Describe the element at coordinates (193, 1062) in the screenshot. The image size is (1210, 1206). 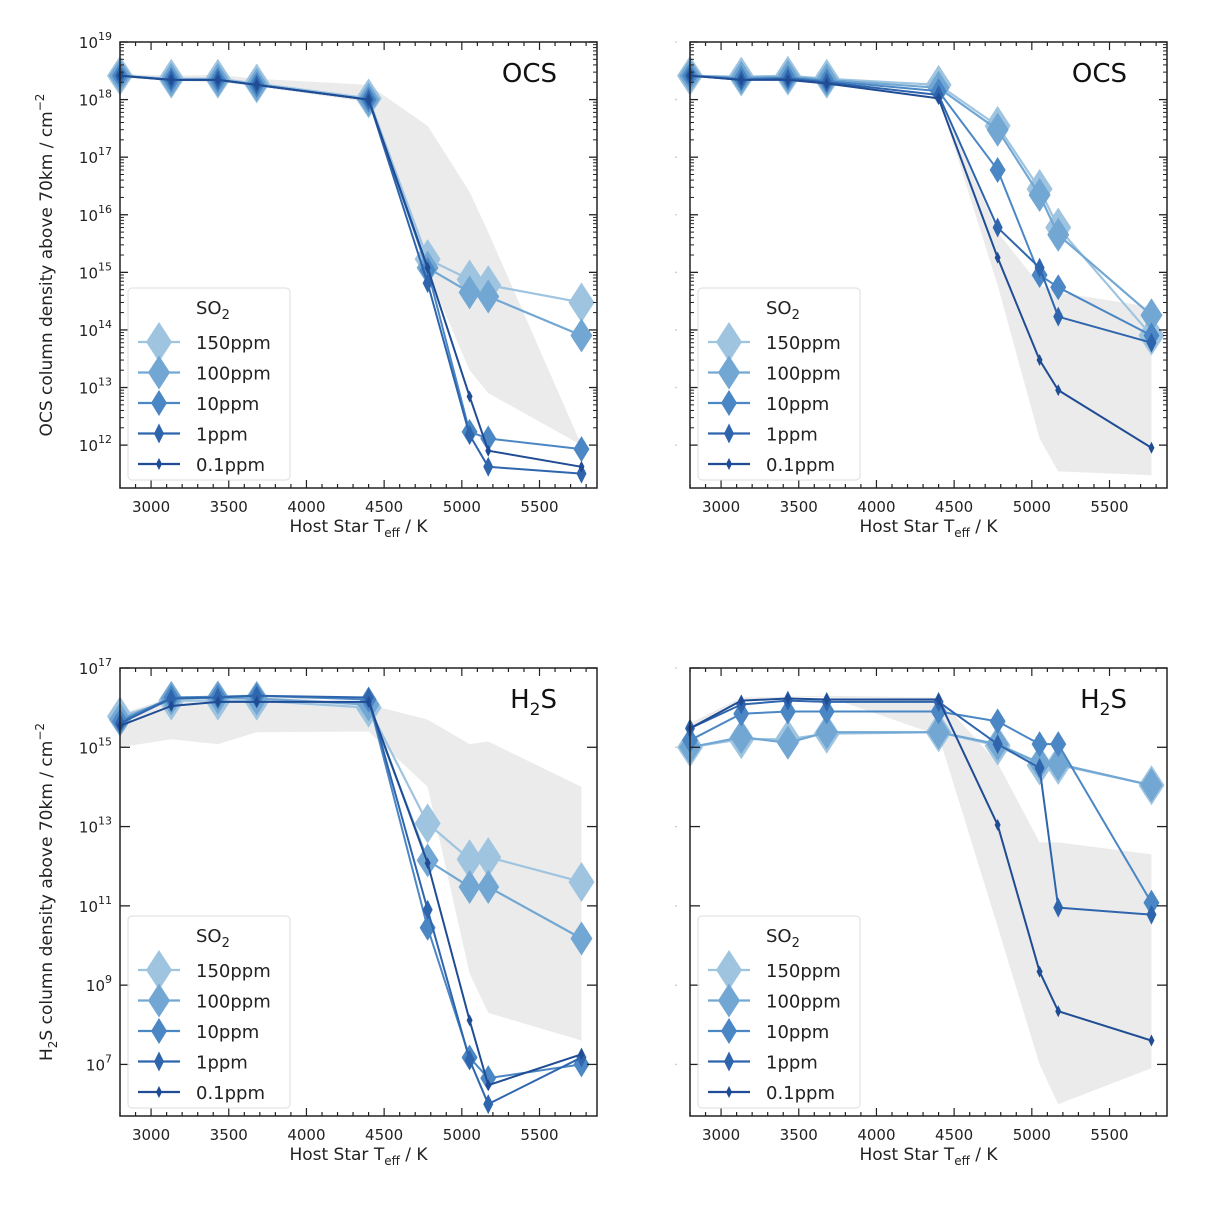
I see `legend-entry-1ppm: 1ppm` at that location.